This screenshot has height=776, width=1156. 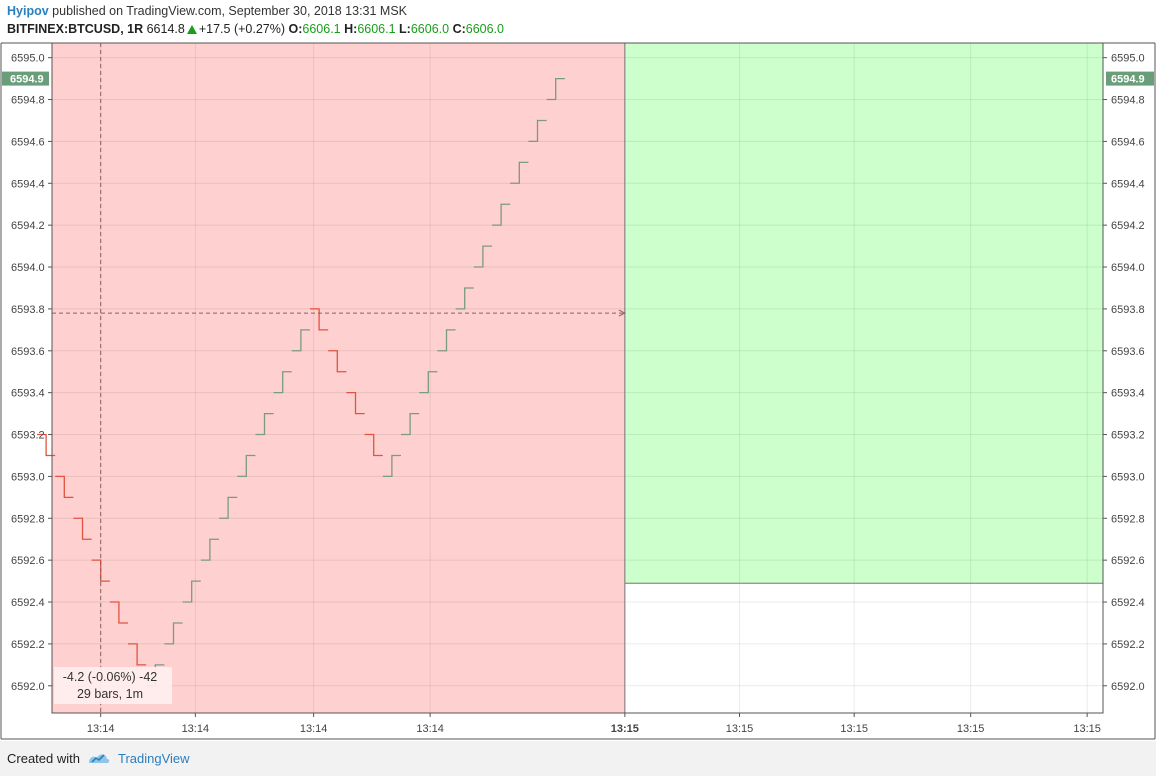 I want to click on y-tick-label-left: 6594.6, so click(x=28, y=142).